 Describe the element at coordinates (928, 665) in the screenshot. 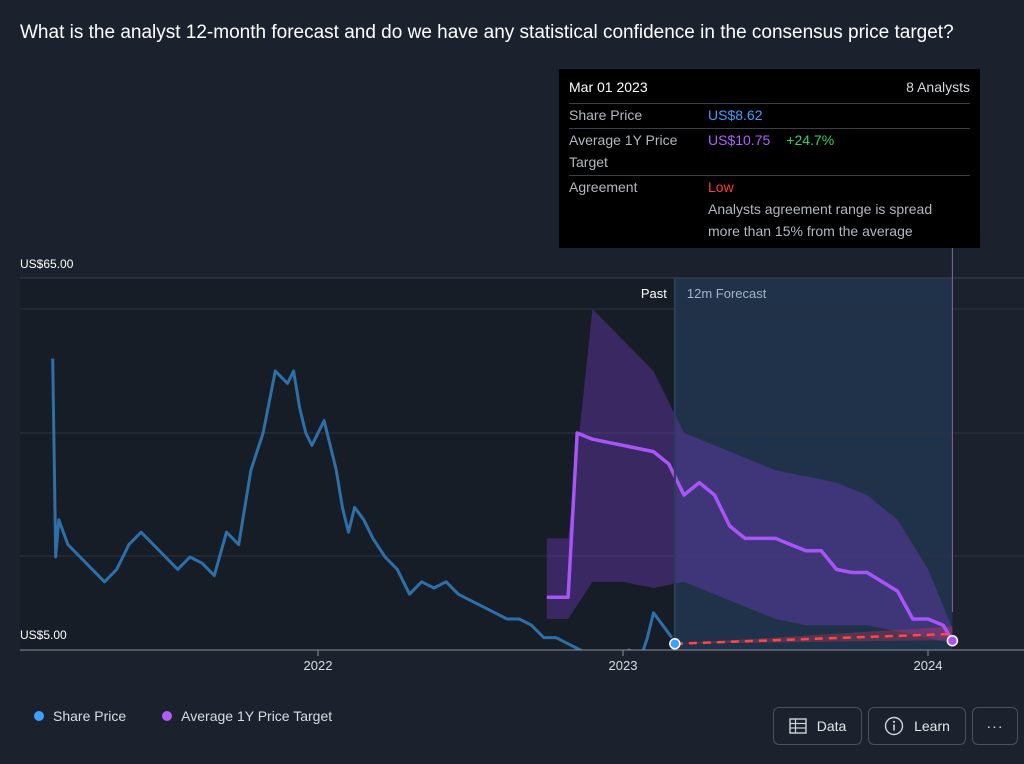

I see `x-tick-label: 2024` at that location.